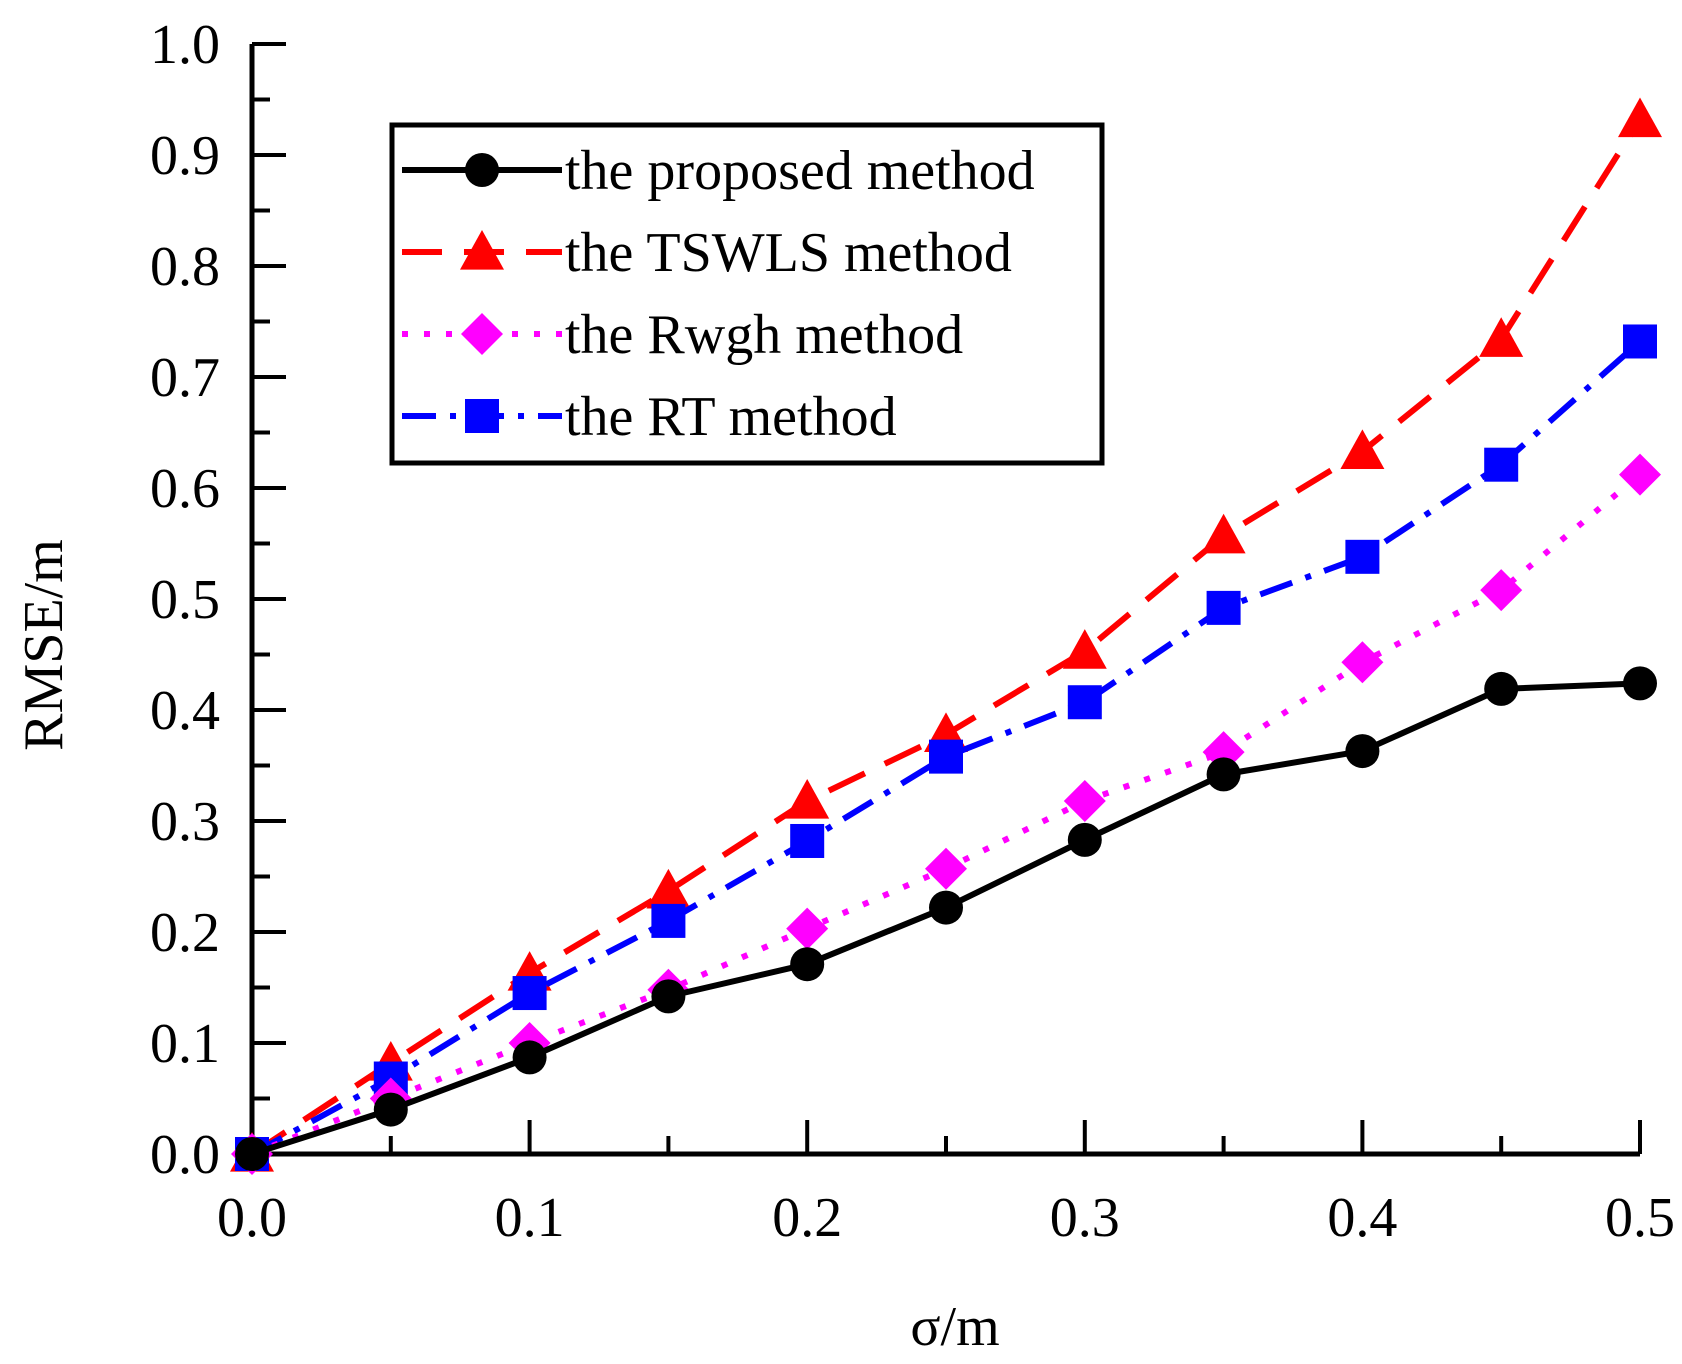 This screenshot has width=1682, height=1364. I want to click on y-axis-title: RMSE/m, so click(44, 645).